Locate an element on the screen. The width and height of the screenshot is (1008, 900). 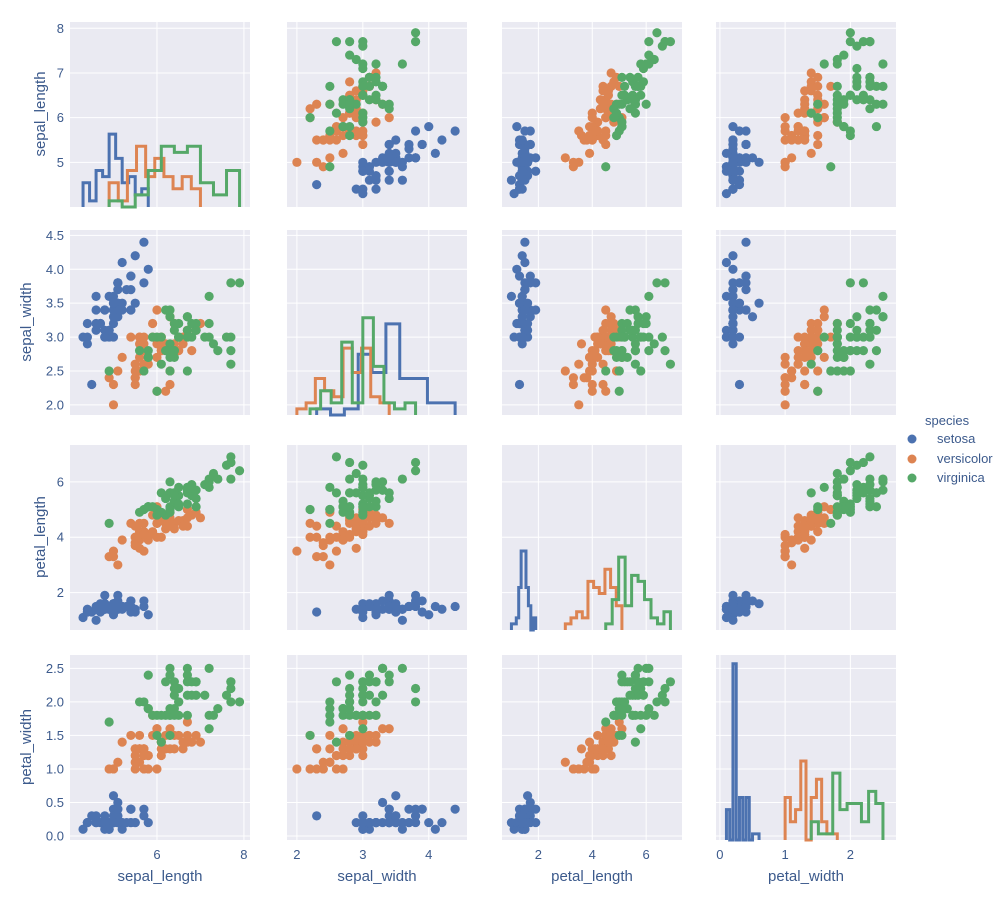
y-tick-label: 2.5 is located at coordinates (55, 668).